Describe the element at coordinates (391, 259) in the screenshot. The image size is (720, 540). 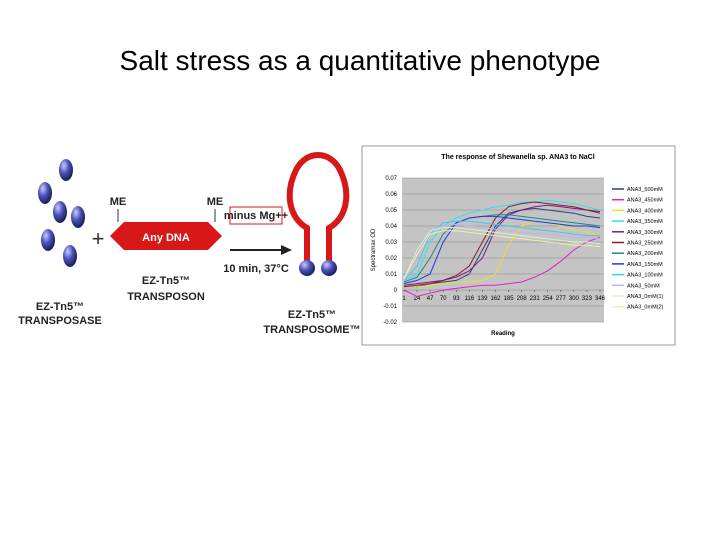
I see `y-tick-label: 0.02` at that location.